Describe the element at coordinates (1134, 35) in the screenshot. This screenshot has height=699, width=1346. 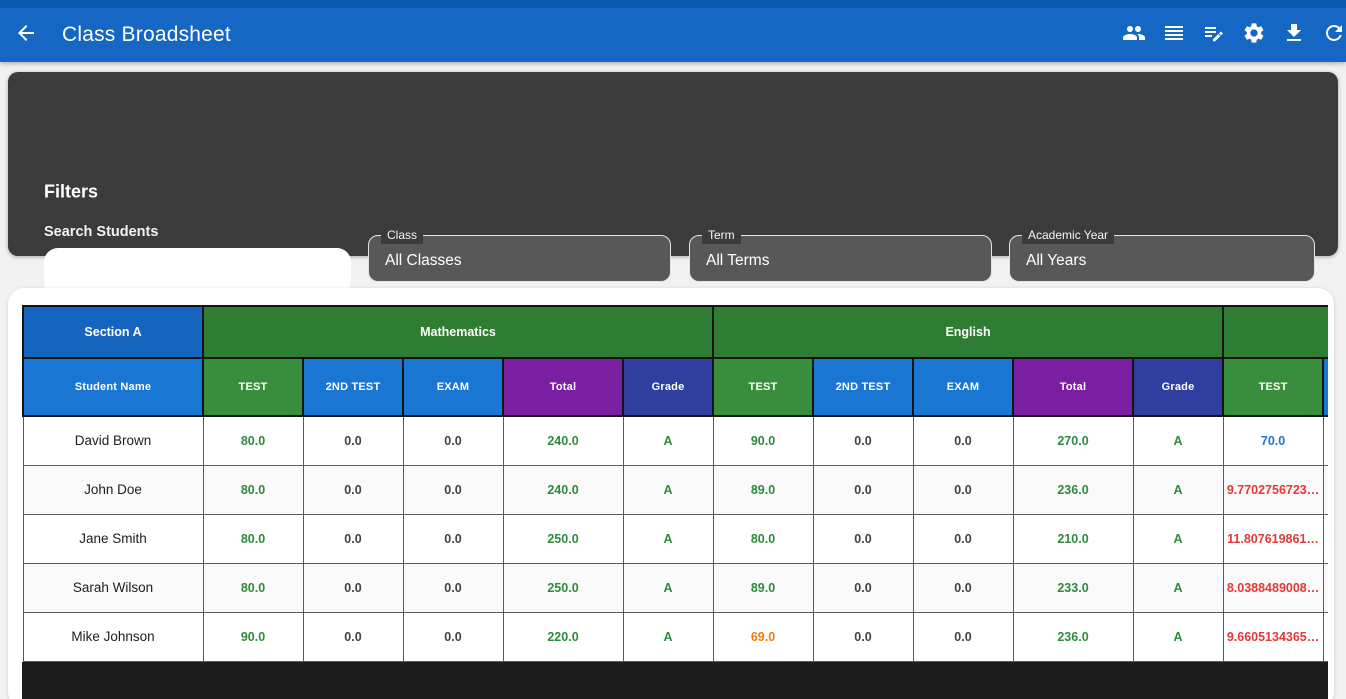
I see `students-button` at that location.